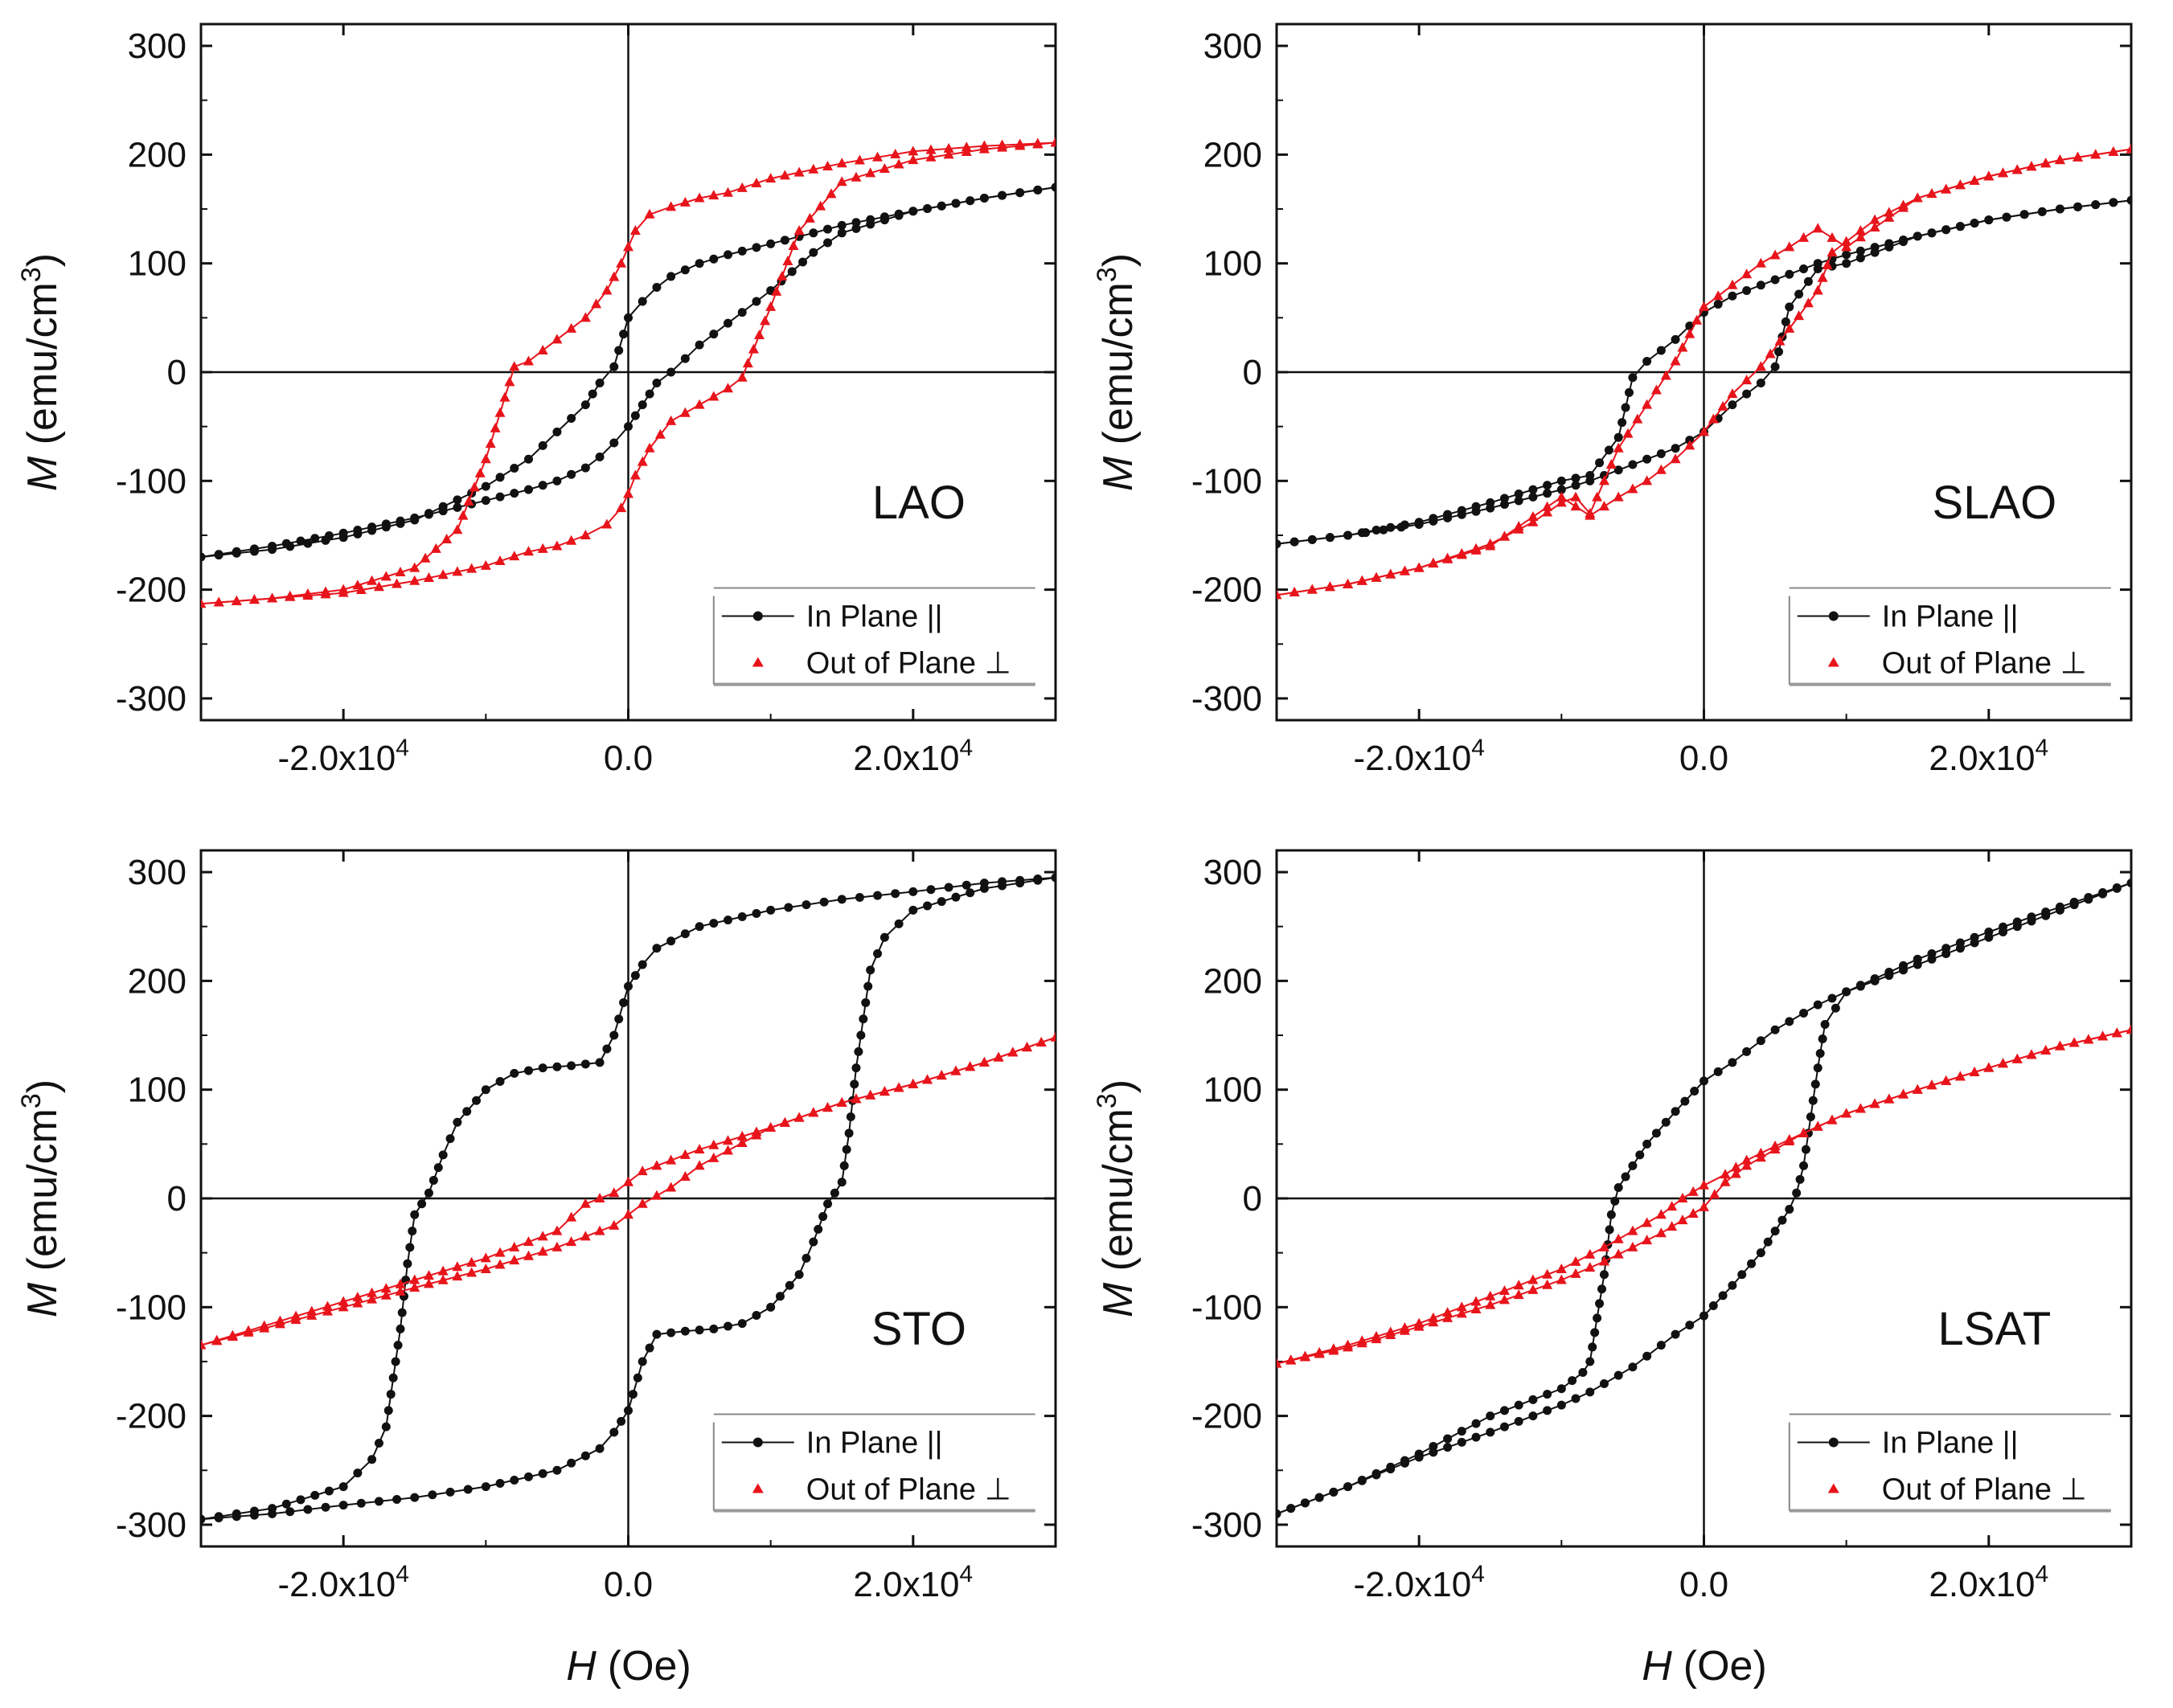 The width and height of the screenshot is (2173, 1708). What do you see at coordinates (1117, 1198) in the screenshot?
I see `y-axis-title: M (emu/cm3)` at bounding box center [1117, 1198].